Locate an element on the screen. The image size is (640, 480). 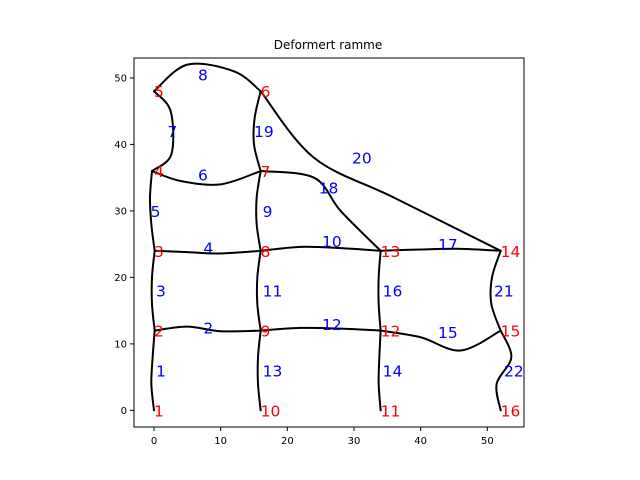
x-tick-label: 30 is located at coordinates (354, 441).